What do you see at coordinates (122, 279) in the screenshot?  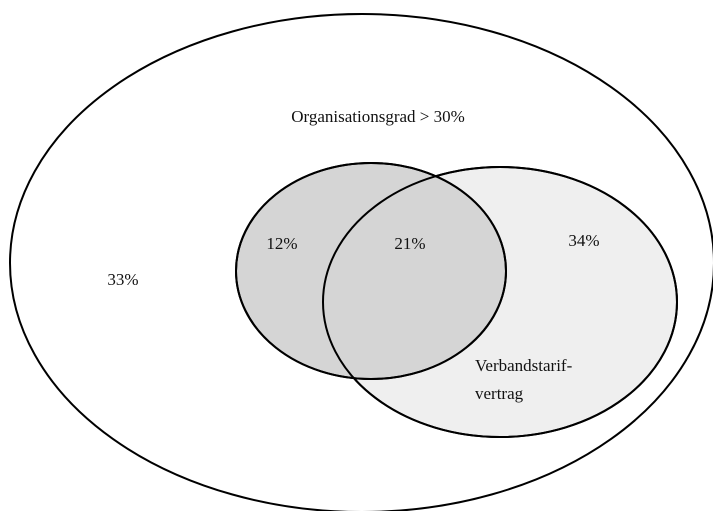 I see `region-label: 33%` at bounding box center [122, 279].